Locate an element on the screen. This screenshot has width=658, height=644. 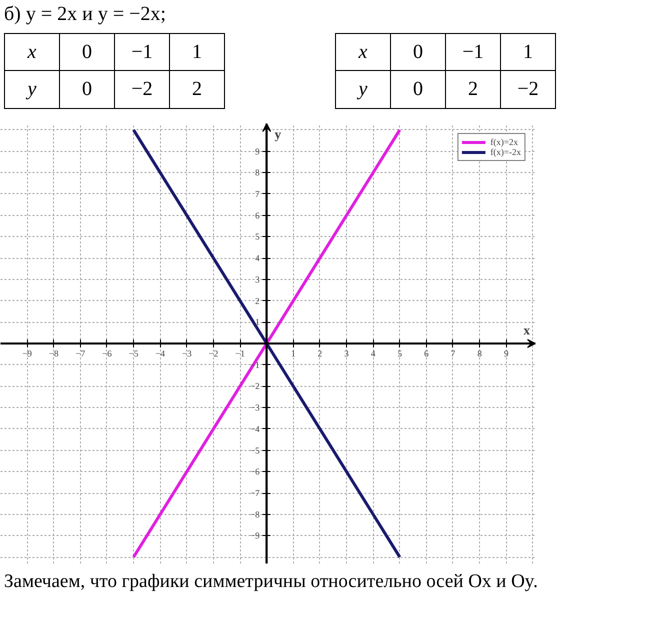
legend-label: f(x)=2x is located at coordinates (504, 142).